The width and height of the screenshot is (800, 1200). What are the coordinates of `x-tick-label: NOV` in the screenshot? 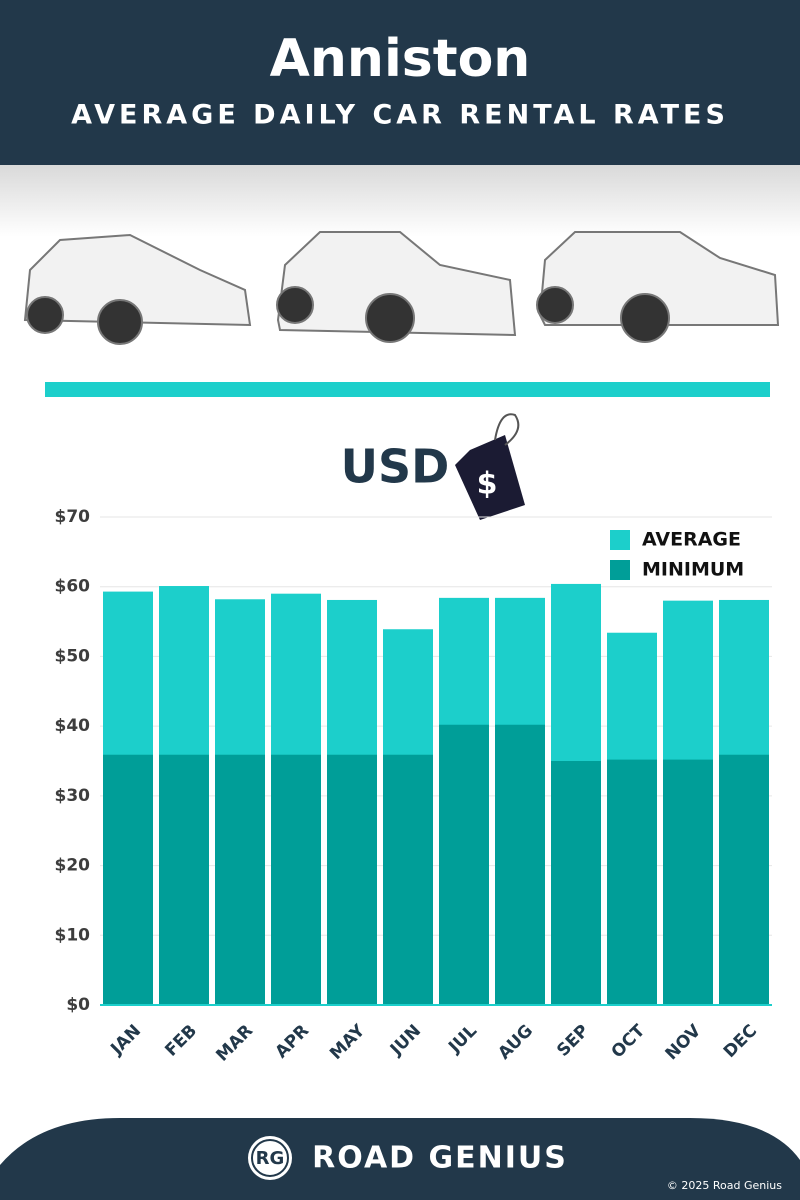 It's located at (684, 1042).